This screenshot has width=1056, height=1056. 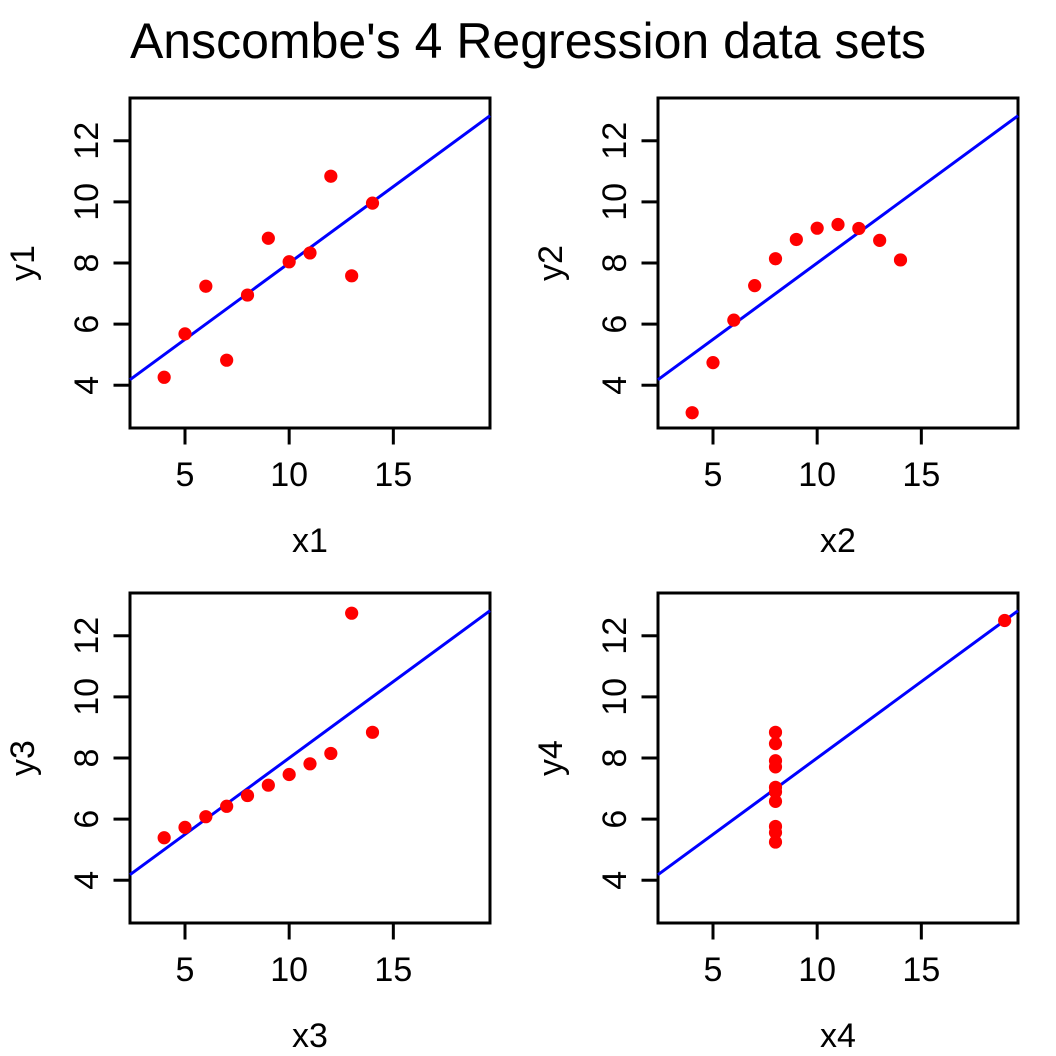 I want to click on y-axis-label: y1, so click(x=23, y=263).